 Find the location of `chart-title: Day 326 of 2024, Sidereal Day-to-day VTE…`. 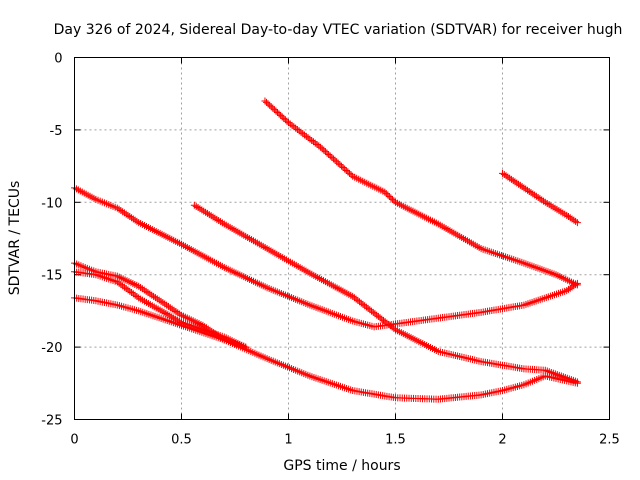

chart-title: Day 326 of 2024, Sidereal Day-to-day VTE… is located at coordinates (338, 30).